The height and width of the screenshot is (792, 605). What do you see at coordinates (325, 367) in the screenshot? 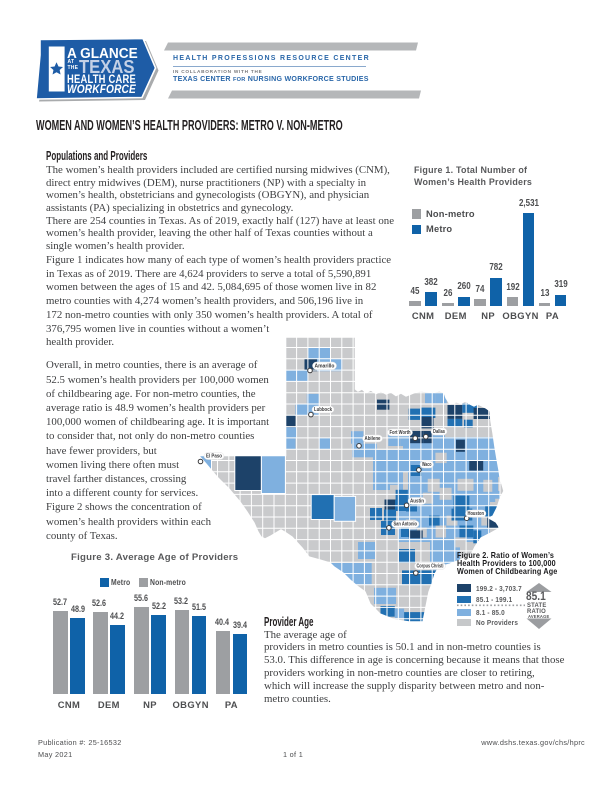
I see `svg-text: Amarillo` at bounding box center [325, 367].